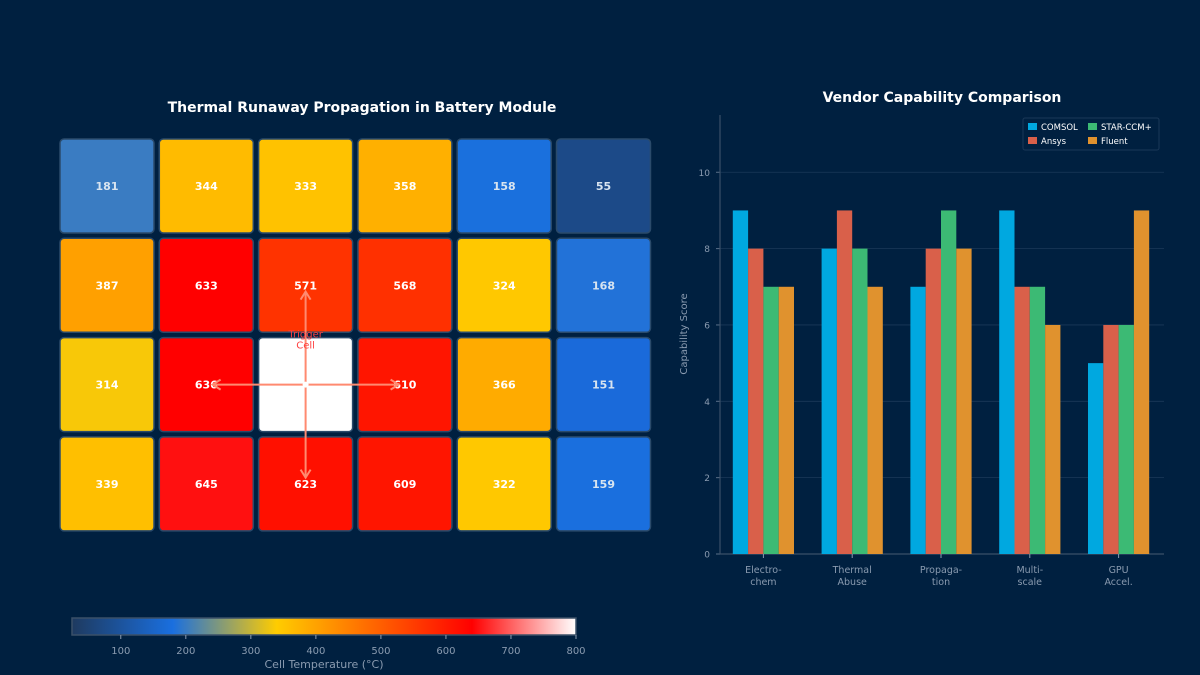  What do you see at coordinates (763, 570) in the screenshot?
I see `x-tick-label: Electro-` at bounding box center [763, 570].